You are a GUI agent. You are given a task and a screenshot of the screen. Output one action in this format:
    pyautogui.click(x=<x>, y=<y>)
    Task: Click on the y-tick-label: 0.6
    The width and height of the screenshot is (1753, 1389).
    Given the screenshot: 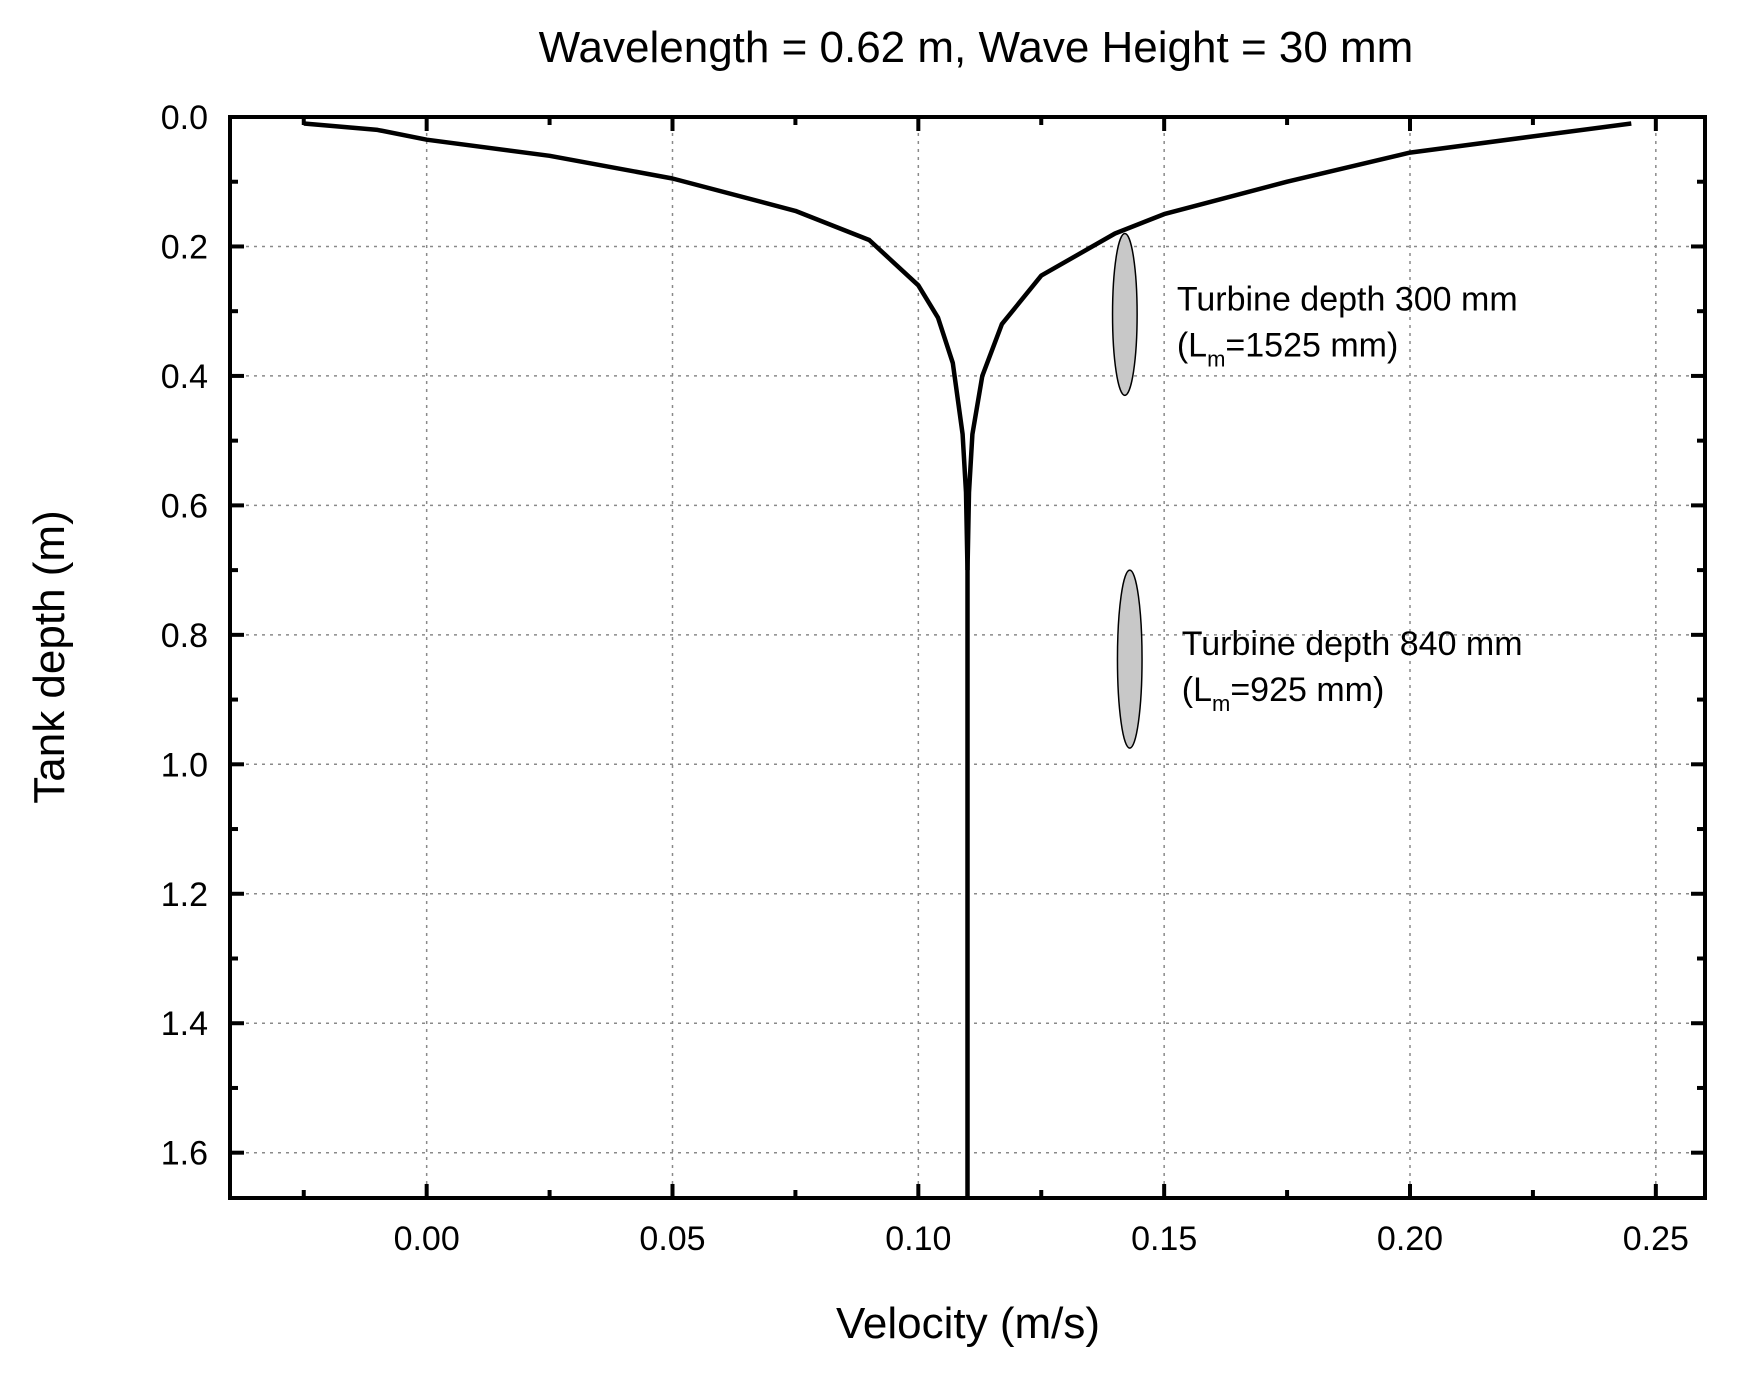 What is the action you would take?
    pyautogui.click(x=184, y=506)
    